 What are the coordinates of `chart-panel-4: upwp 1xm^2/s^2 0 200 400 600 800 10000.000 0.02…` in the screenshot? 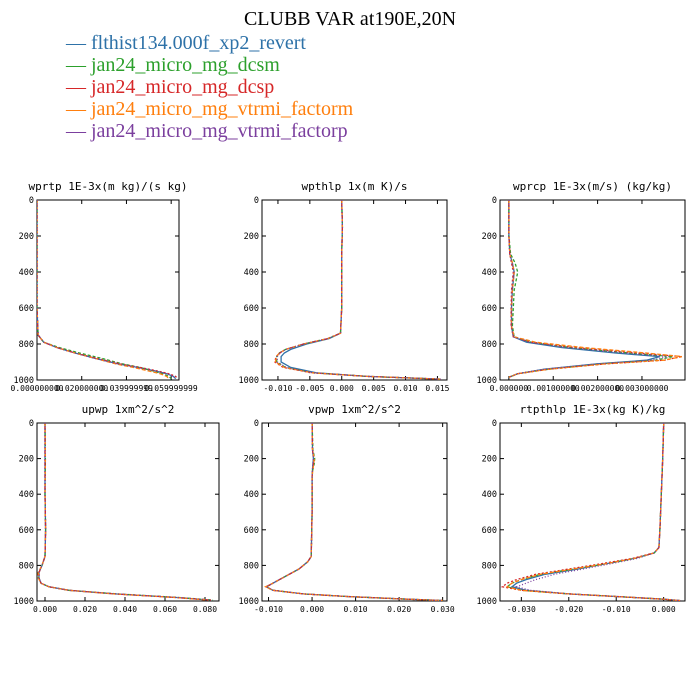 It's located at (117, 508).